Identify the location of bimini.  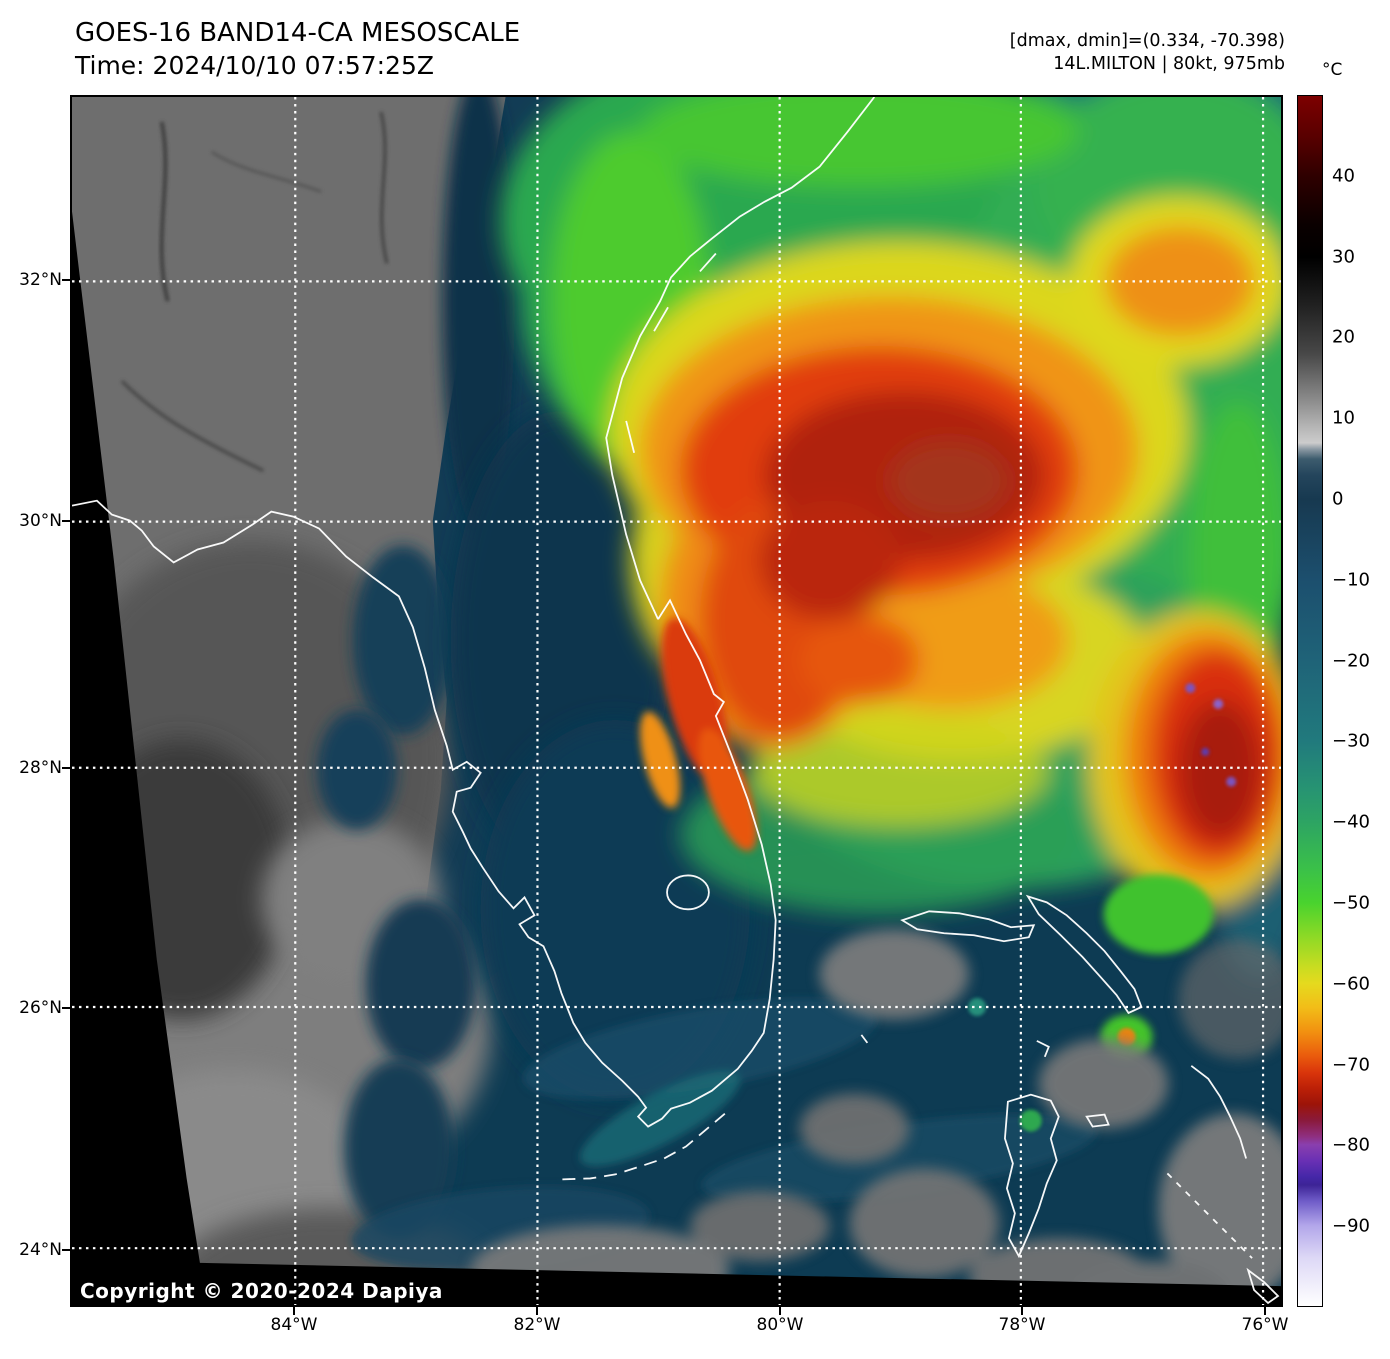
(864, 1039).